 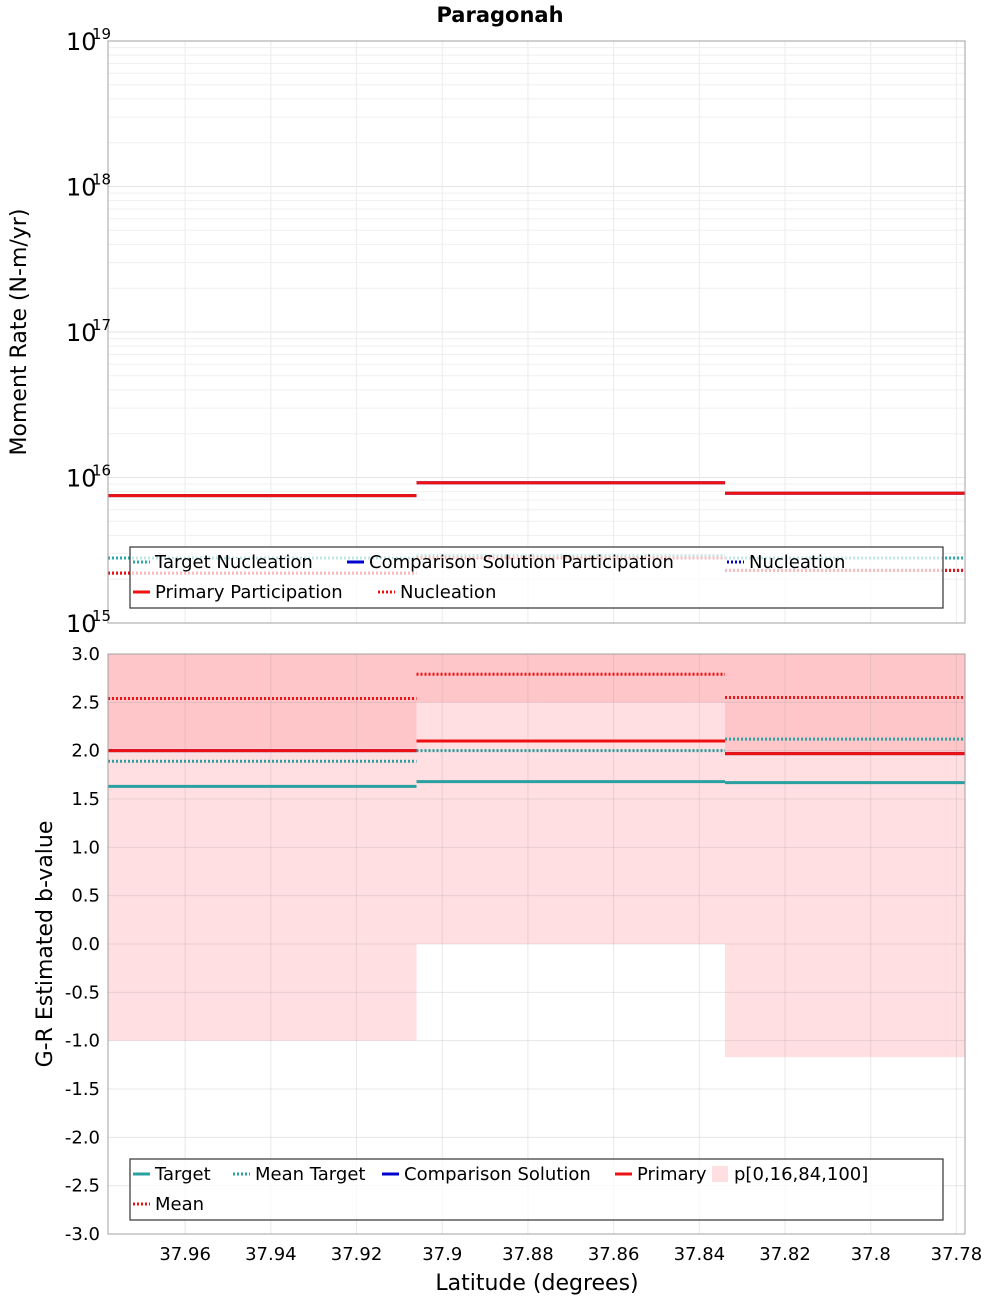 I want to click on legend-label: Target Nucleation, so click(x=233, y=562).